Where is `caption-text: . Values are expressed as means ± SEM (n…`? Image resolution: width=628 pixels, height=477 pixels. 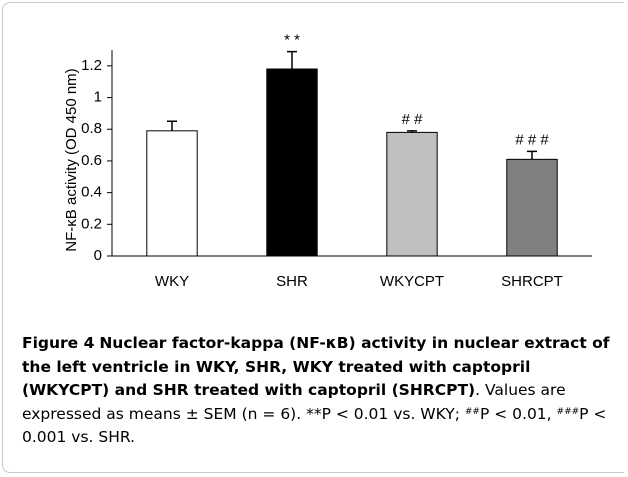
caption-text: . Values are expressed as means ± SEM (n… is located at coordinates (294, 402).